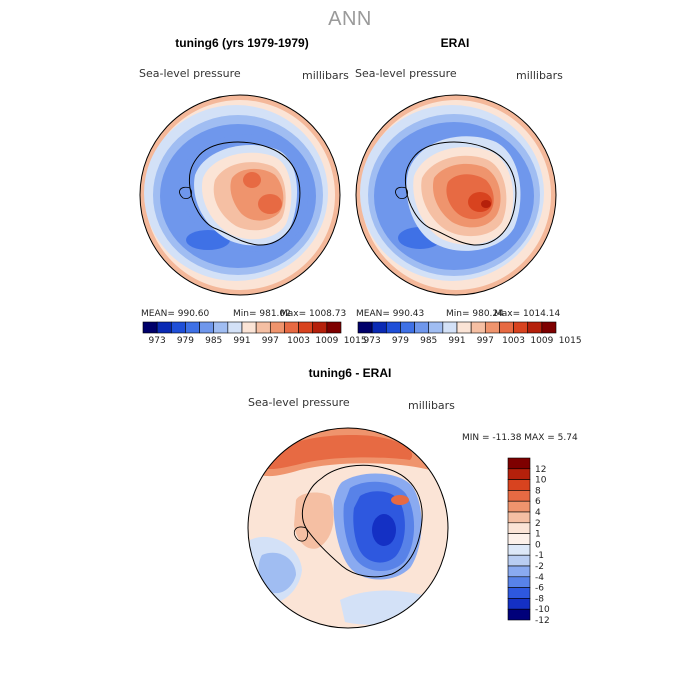 This screenshot has width=700, height=700. I want to click on panel-2-colorbar-tick-label-3: 991, so click(456, 341).